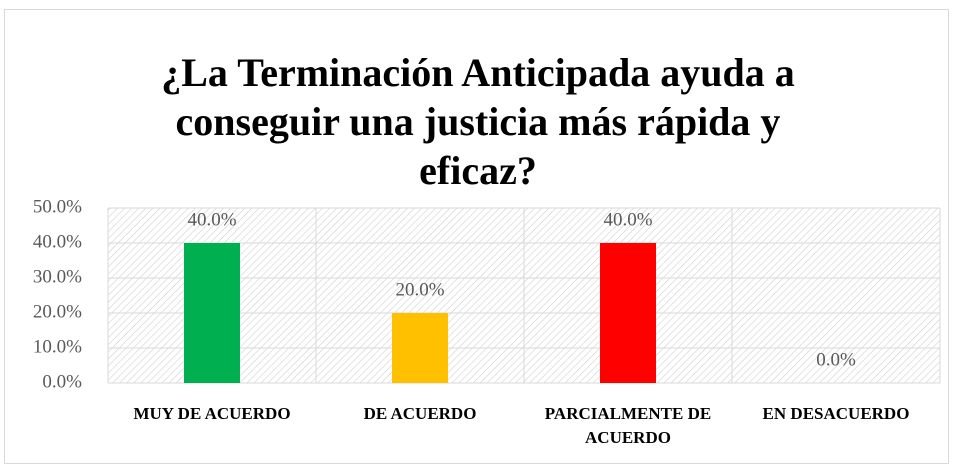 This screenshot has height=466, width=955. What do you see at coordinates (836, 413) in the screenshot?
I see `x-tick-label: EN DESACUERDO` at bounding box center [836, 413].